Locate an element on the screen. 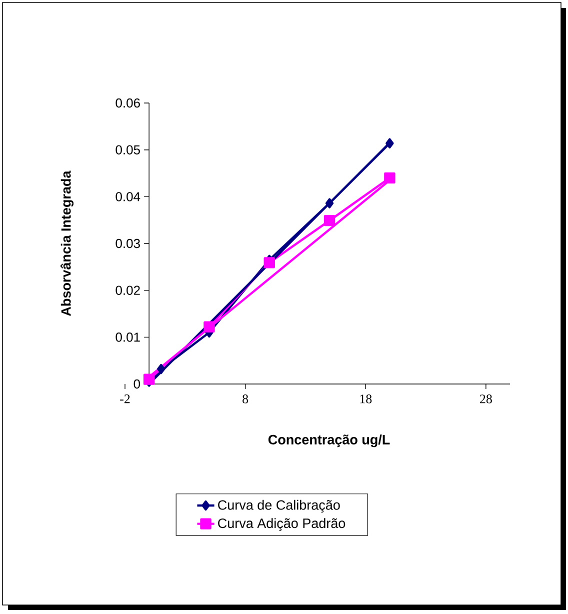  x-tick-label: -2 is located at coordinates (125, 399).